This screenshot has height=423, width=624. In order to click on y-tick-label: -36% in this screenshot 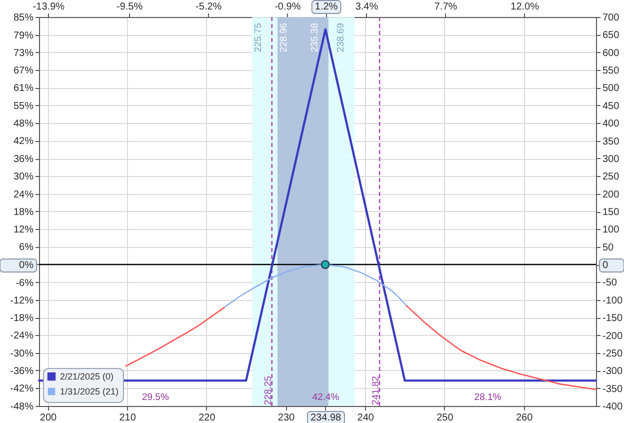, I will do `click(22, 371)`.